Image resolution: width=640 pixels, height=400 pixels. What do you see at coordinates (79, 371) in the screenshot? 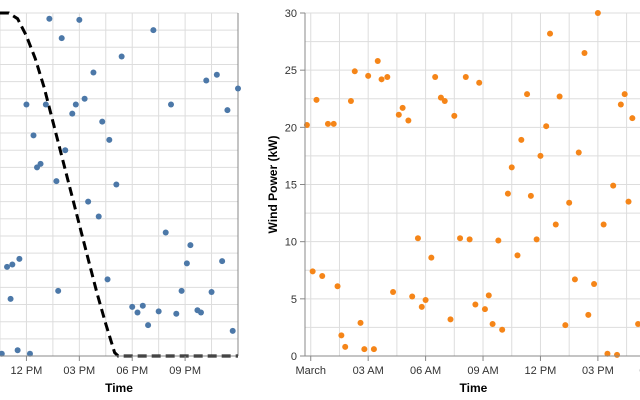
I see `left-x-tick-label: 03 PM` at bounding box center [79, 371].